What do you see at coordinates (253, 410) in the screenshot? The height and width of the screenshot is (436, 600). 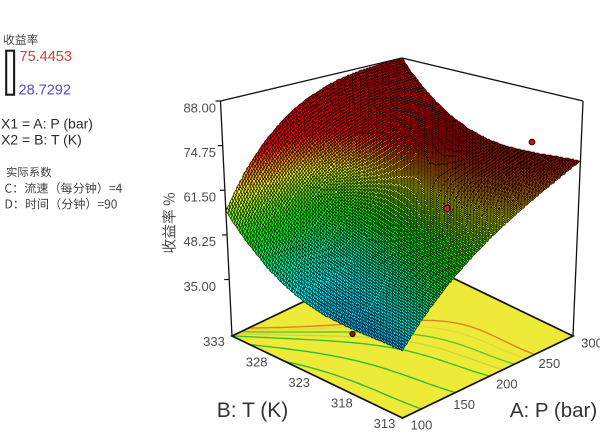 I see `svg-text: B: T (K)` at bounding box center [253, 410].